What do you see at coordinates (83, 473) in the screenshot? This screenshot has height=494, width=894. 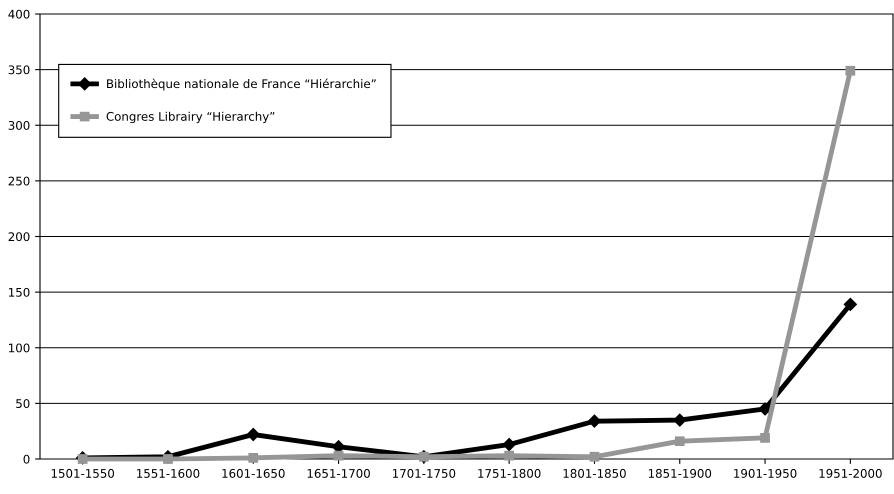 I see `x-tick-label: 1501-1550` at bounding box center [83, 473].